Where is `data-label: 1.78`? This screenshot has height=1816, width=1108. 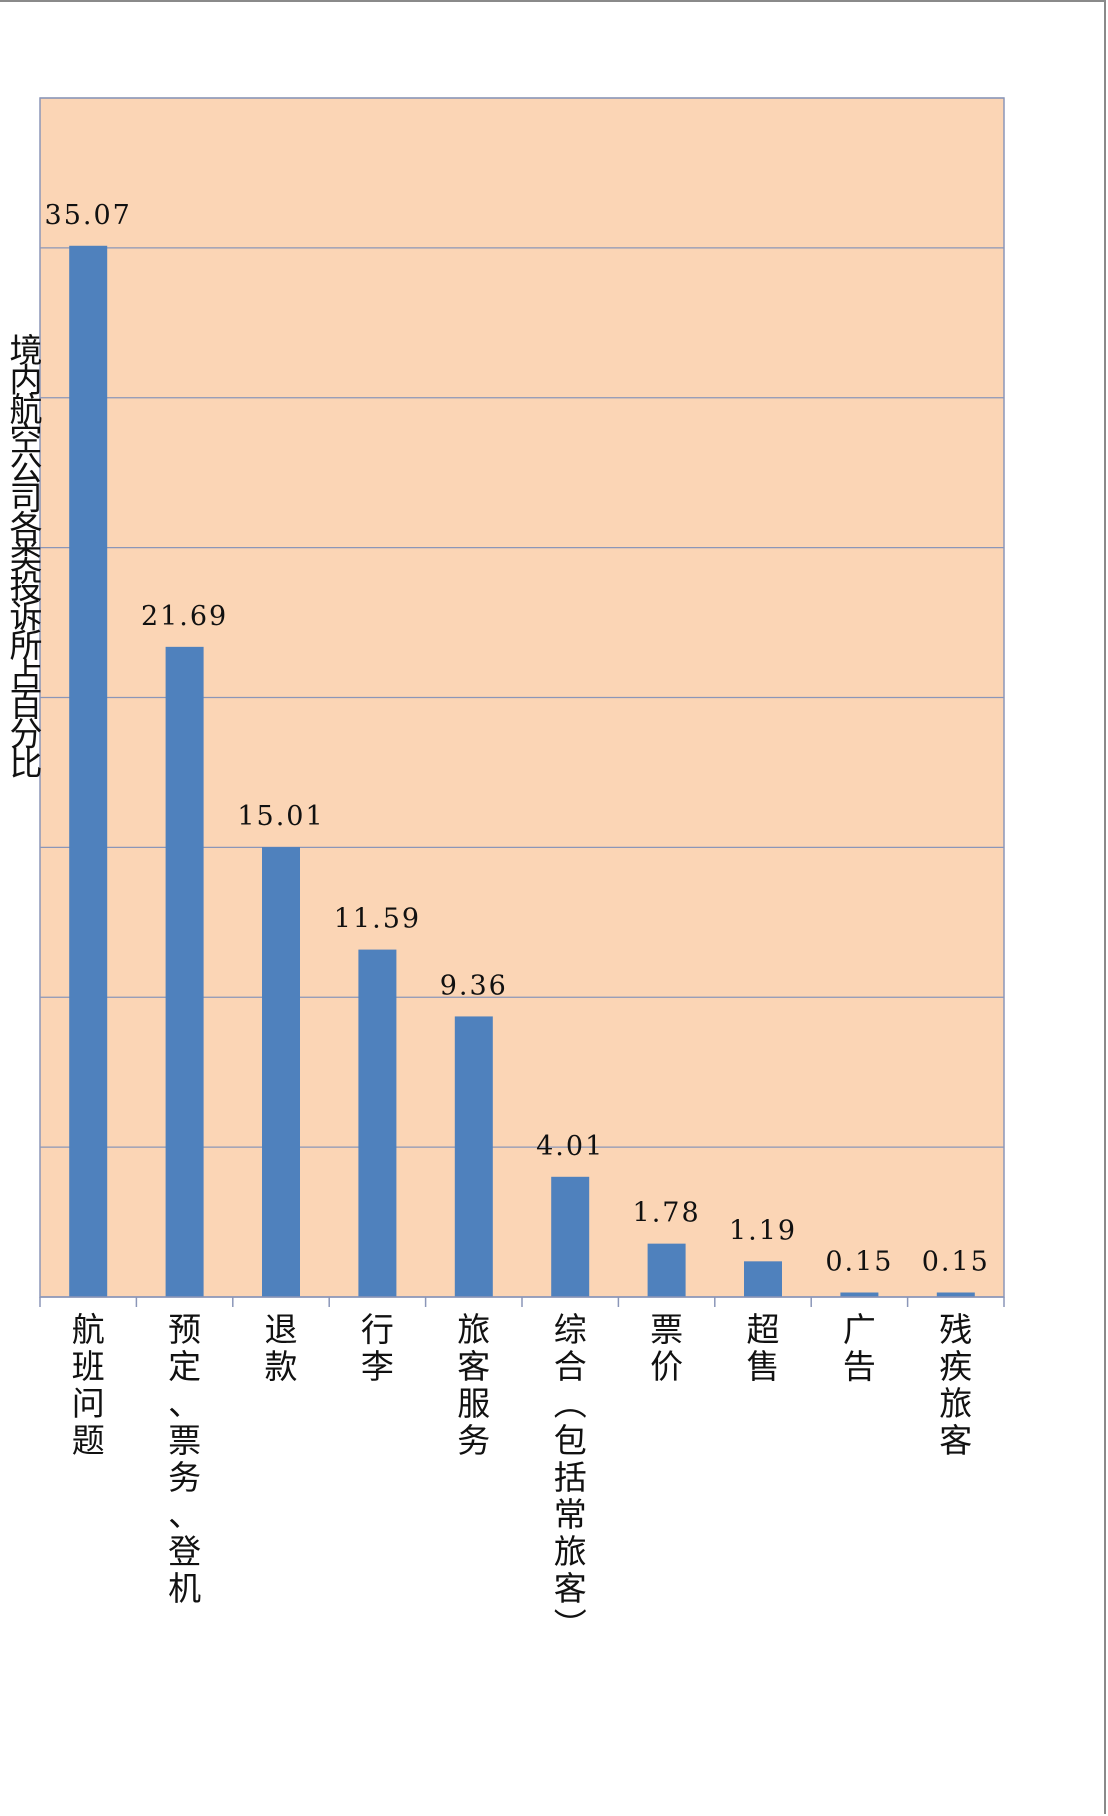 data-label: 1.78 is located at coordinates (667, 1213).